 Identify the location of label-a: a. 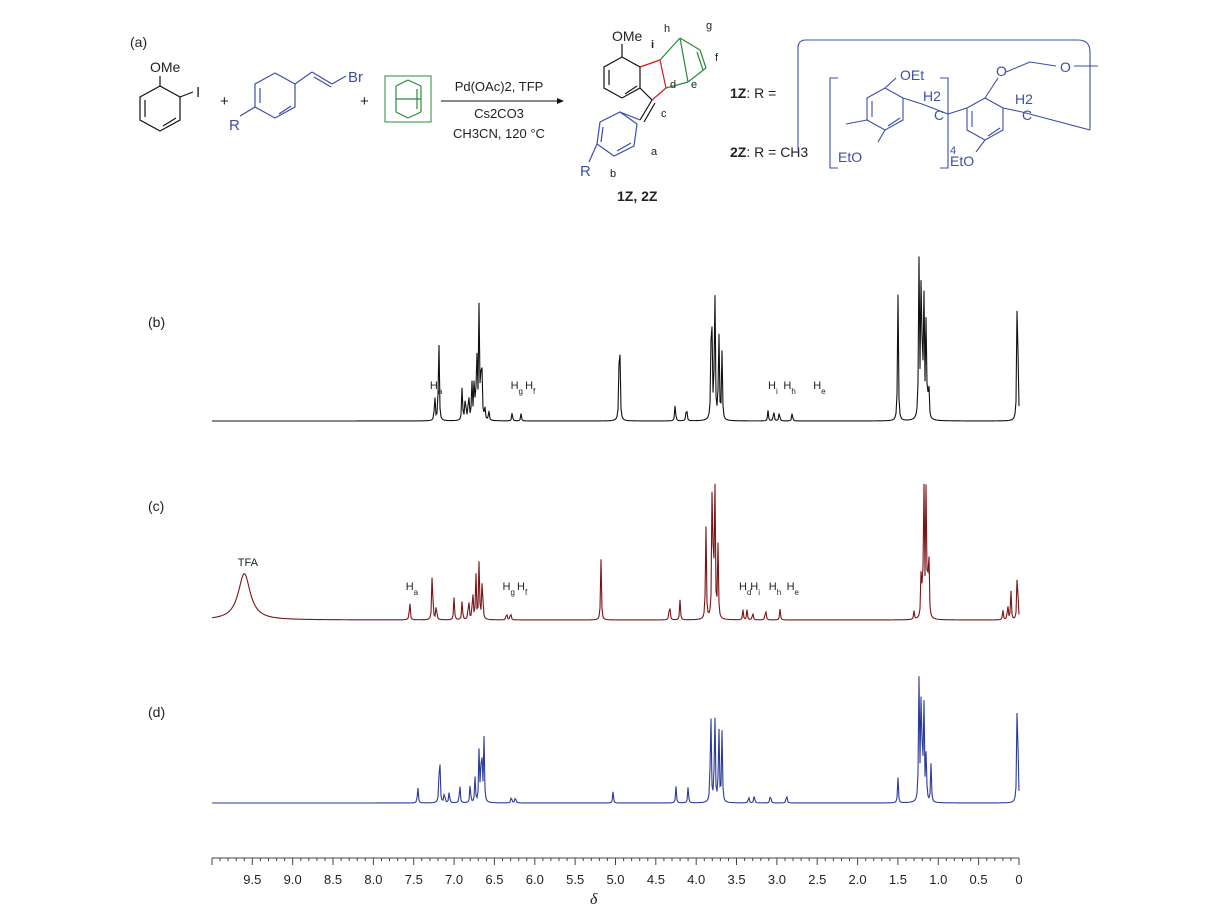
(654, 152).